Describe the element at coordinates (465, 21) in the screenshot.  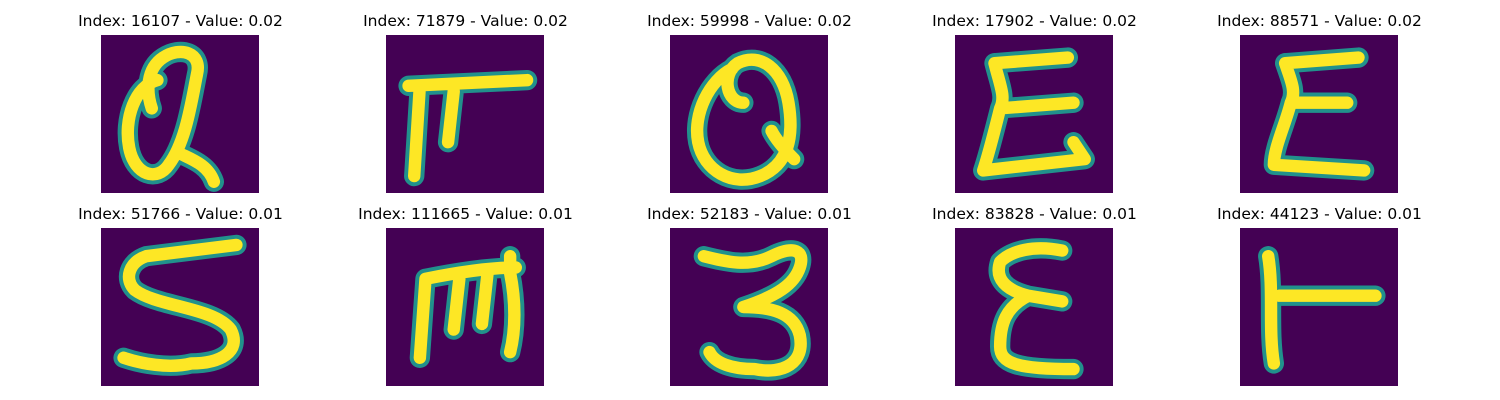
I see `tile-title: Index: 71879 - Value: 0.02` at that location.